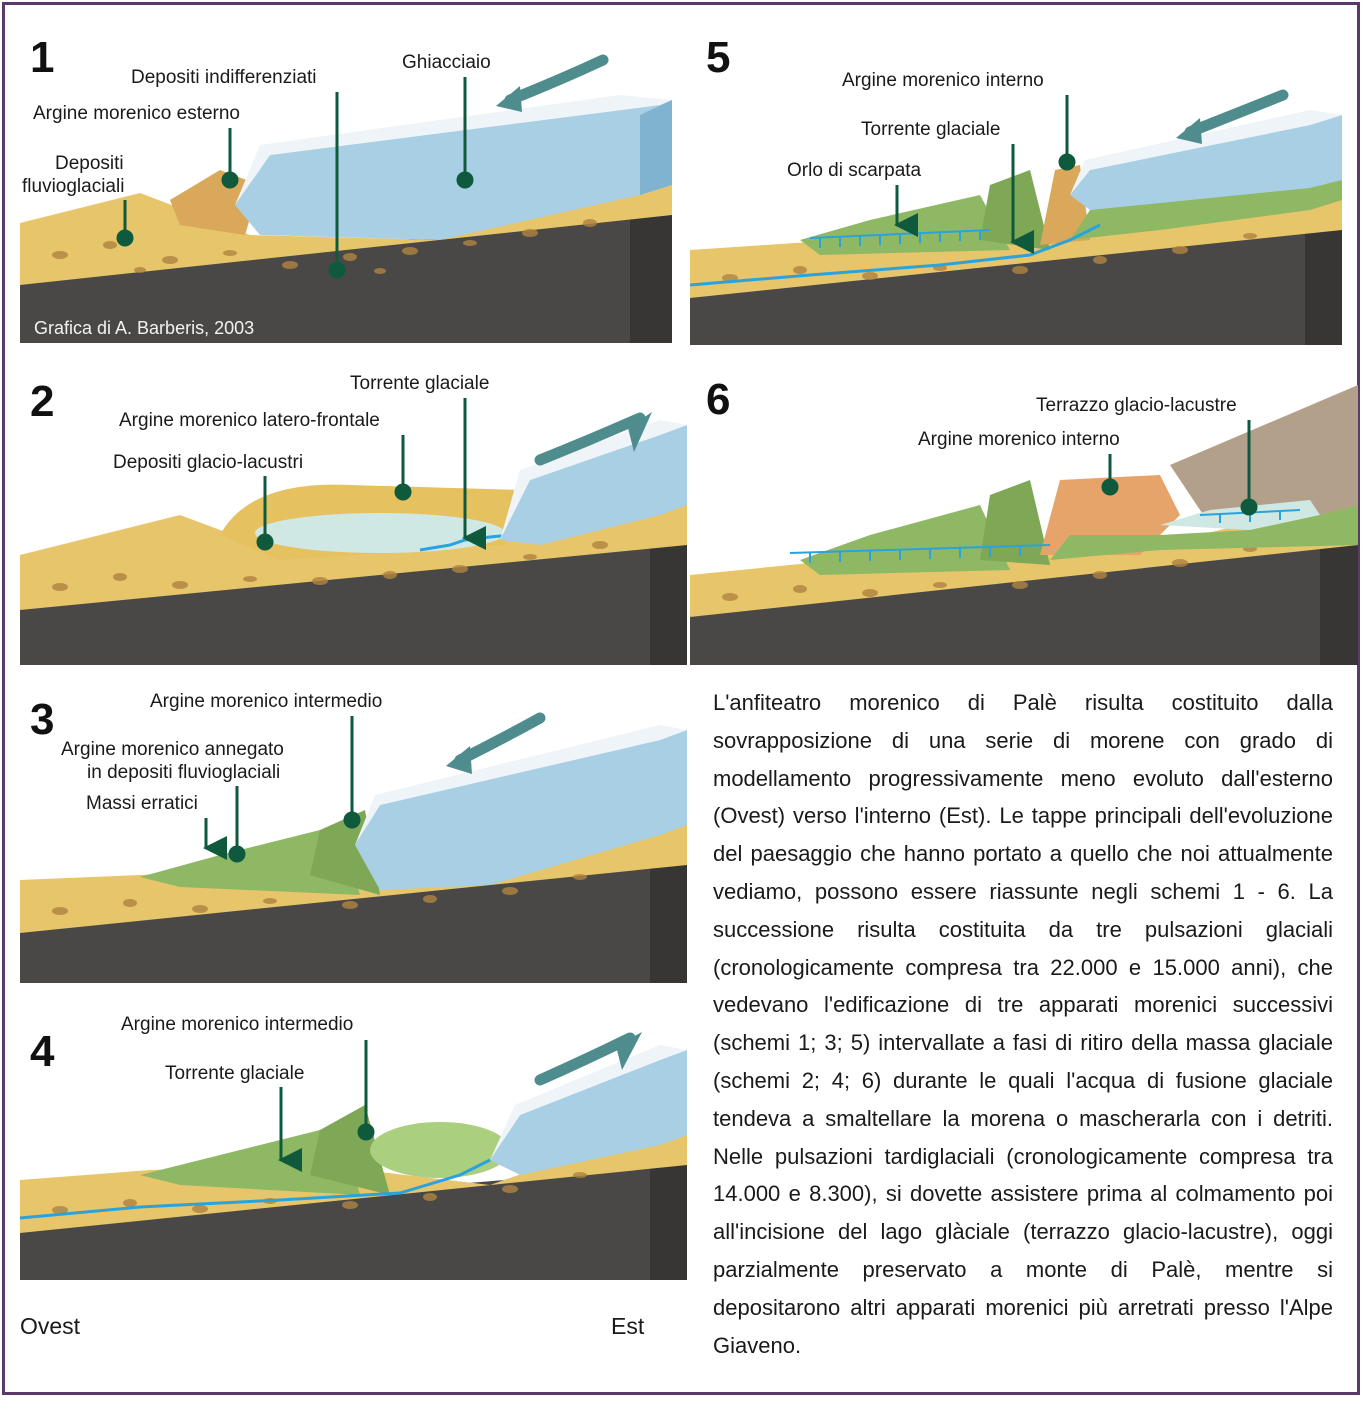 The height and width of the screenshot is (1401, 1366). Describe the element at coordinates (89, 163) in the screenshot. I see `label-fluvioglacial-line1: Depositi` at that location.